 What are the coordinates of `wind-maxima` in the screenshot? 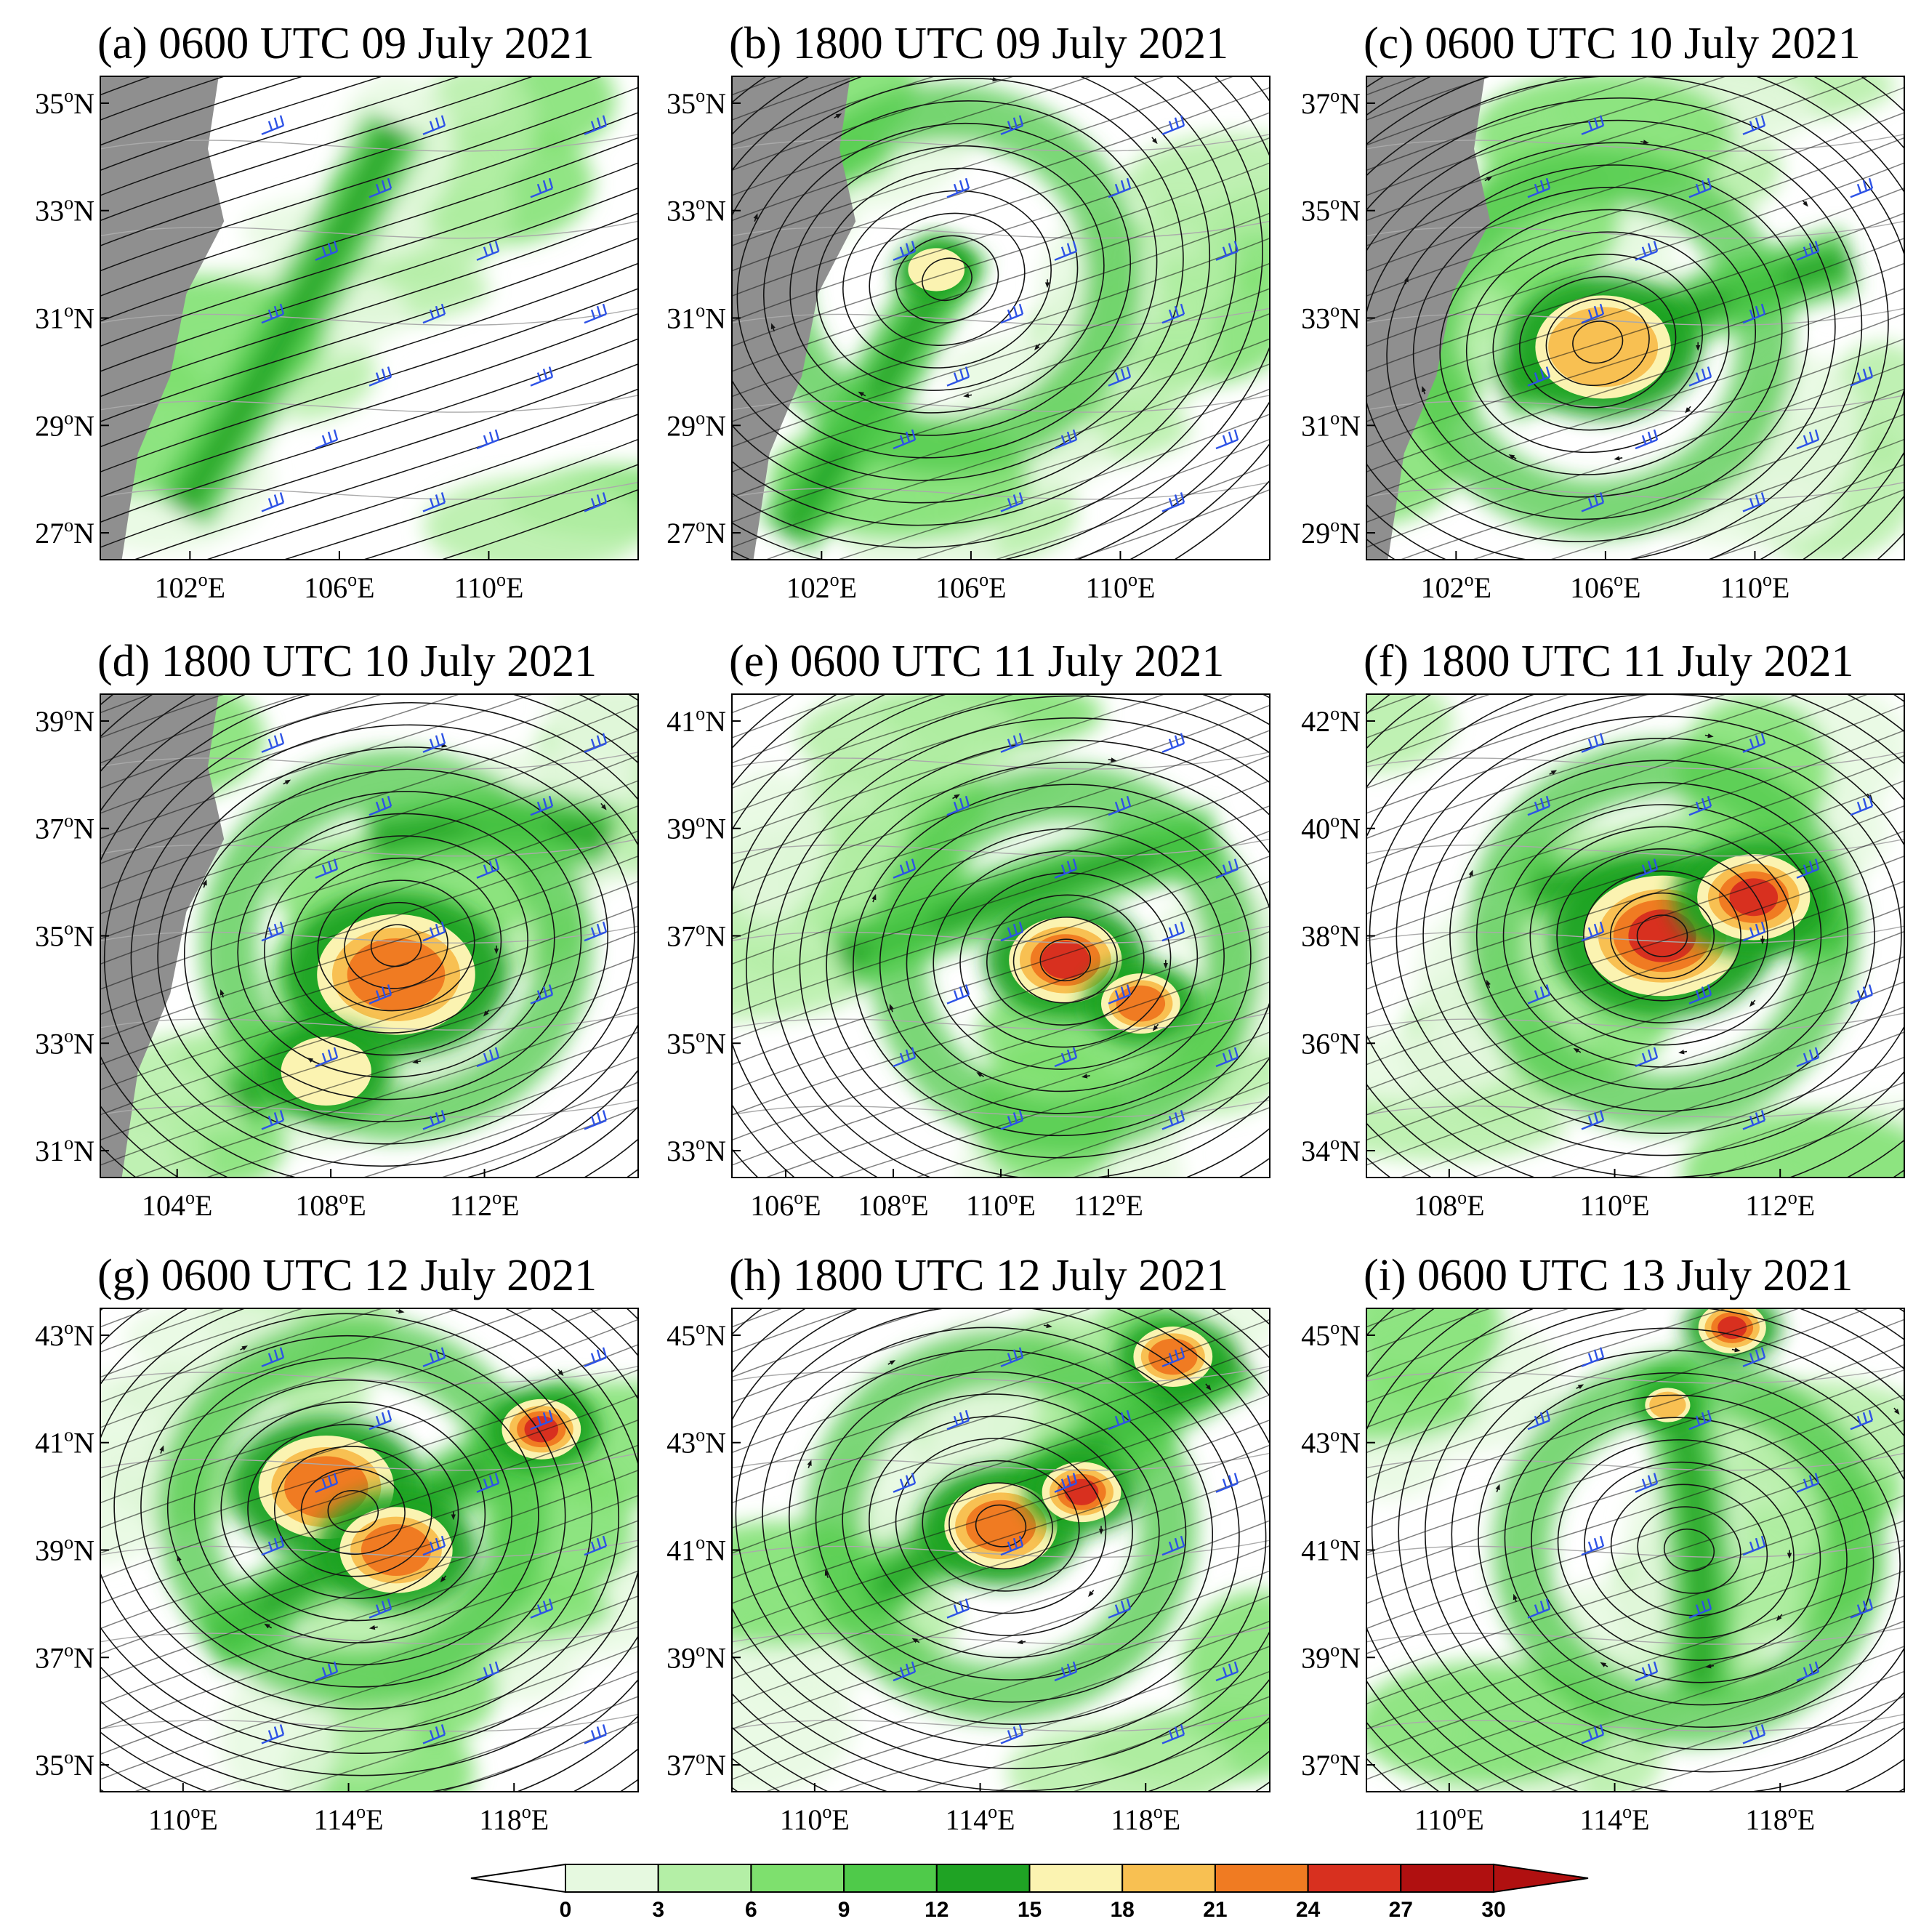 It's located at (1603, 347).